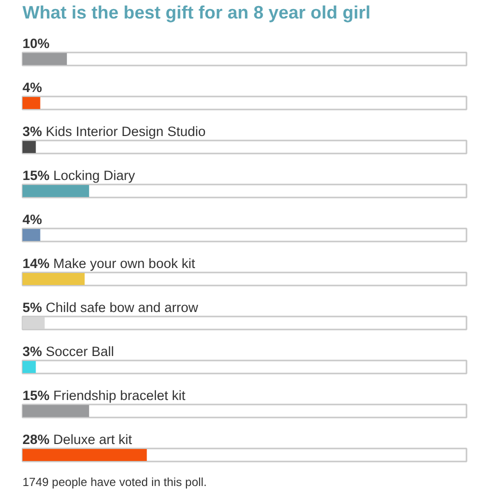  What do you see at coordinates (196, 12) in the screenshot?
I see `chart-title: What is the best gift for an 8 year old girl` at bounding box center [196, 12].